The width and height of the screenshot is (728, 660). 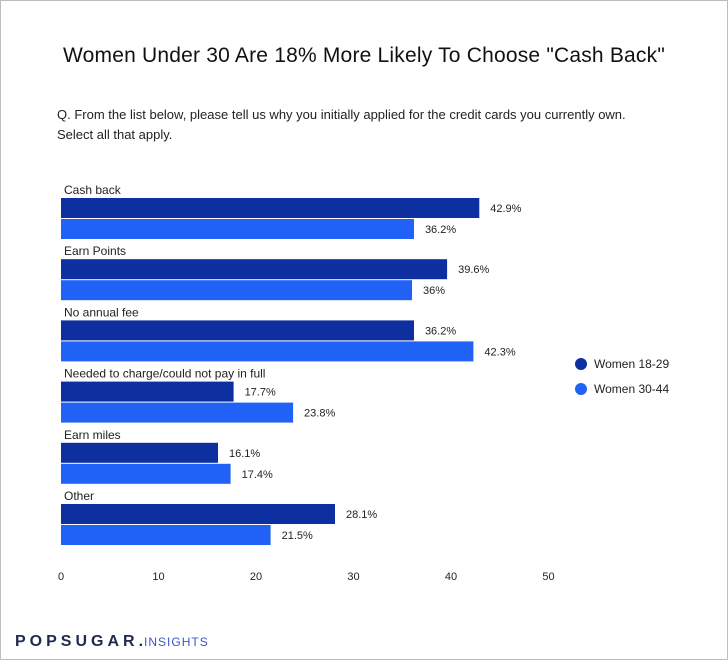 I want to click on data-label: 23.8%, so click(x=319, y=414).